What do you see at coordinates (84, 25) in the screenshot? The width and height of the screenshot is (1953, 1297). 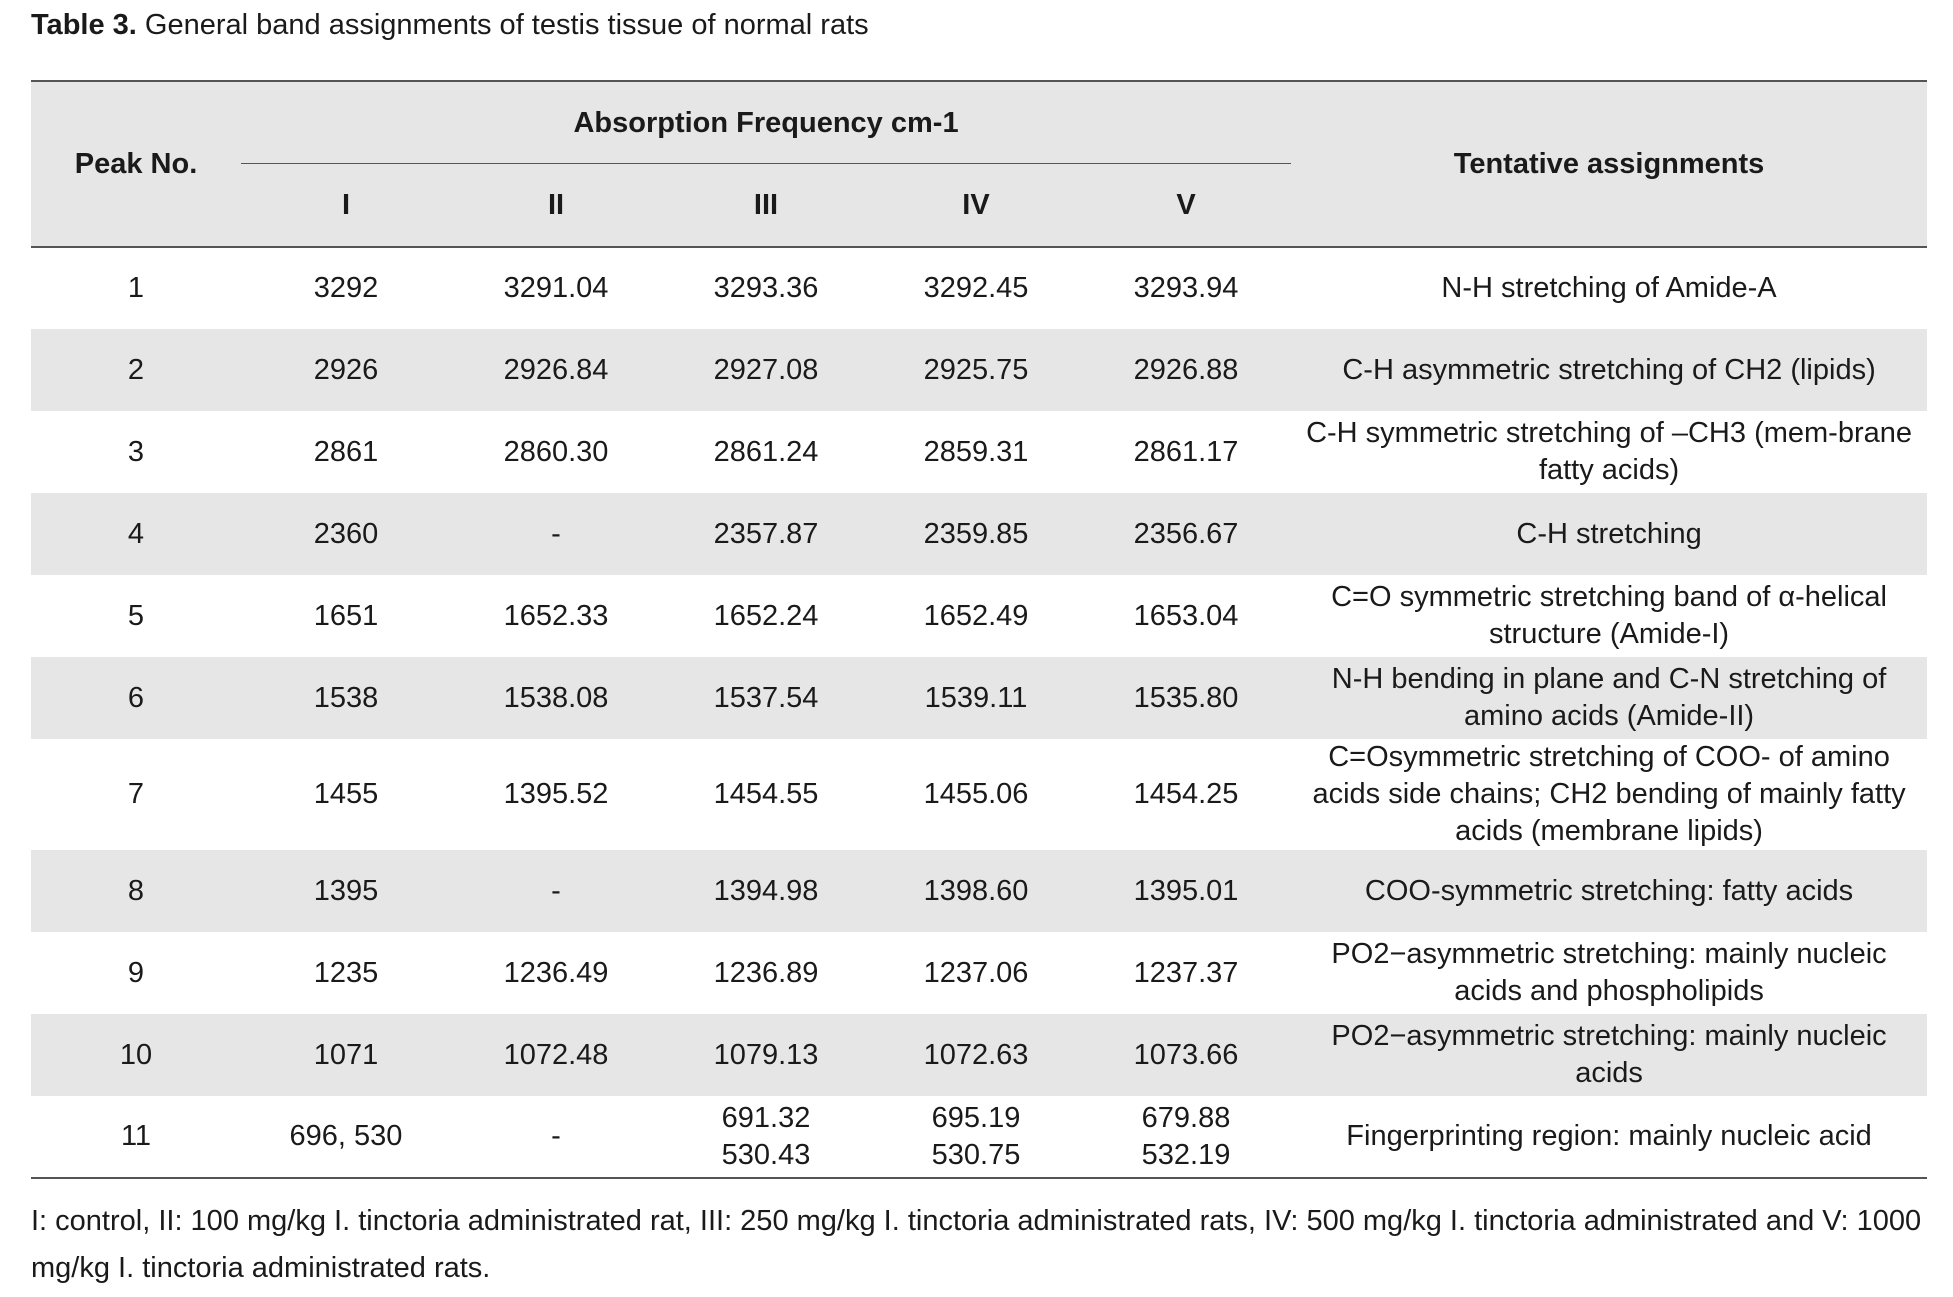 I see `caption-label: Table 3.` at bounding box center [84, 25].